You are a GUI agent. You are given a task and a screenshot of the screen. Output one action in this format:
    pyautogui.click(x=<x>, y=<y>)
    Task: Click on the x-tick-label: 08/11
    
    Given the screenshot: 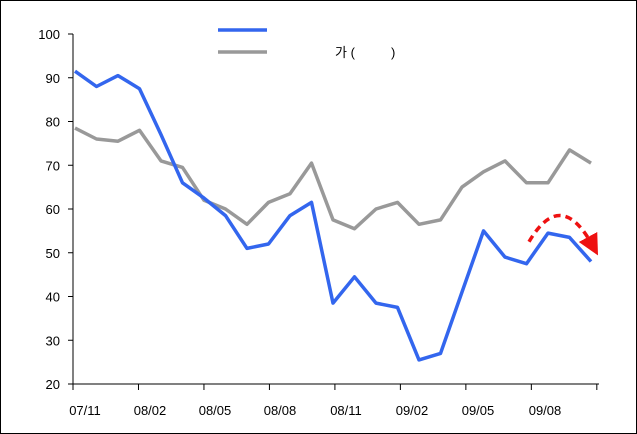 What is the action you would take?
    pyautogui.click(x=346, y=410)
    